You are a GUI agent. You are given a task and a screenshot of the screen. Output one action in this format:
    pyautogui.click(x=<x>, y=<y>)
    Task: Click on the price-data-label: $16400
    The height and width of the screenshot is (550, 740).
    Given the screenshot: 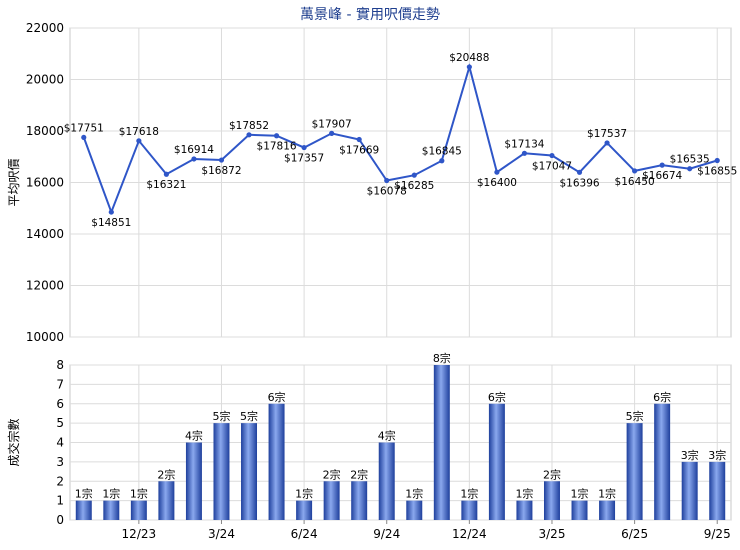 What is the action you would take?
    pyautogui.click(x=497, y=183)
    